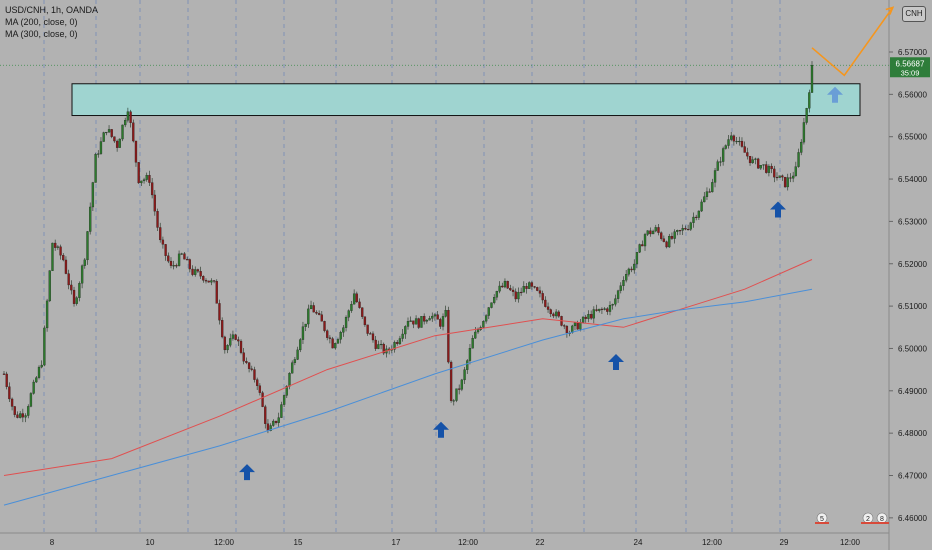 This screenshot has height=550, width=932. What do you see at coordinates (912, 476) in the screenshot?
I see `price-tick-label: 6.47000` at bounding box center [912, 476].